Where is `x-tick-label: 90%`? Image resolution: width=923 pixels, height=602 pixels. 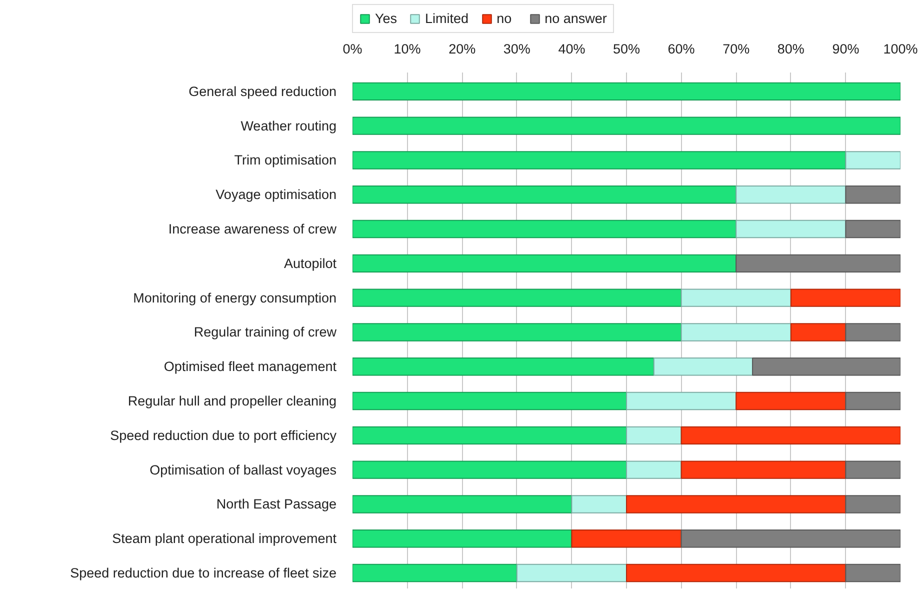
x-tick-label: 90% is located at coordinates (846, 49).